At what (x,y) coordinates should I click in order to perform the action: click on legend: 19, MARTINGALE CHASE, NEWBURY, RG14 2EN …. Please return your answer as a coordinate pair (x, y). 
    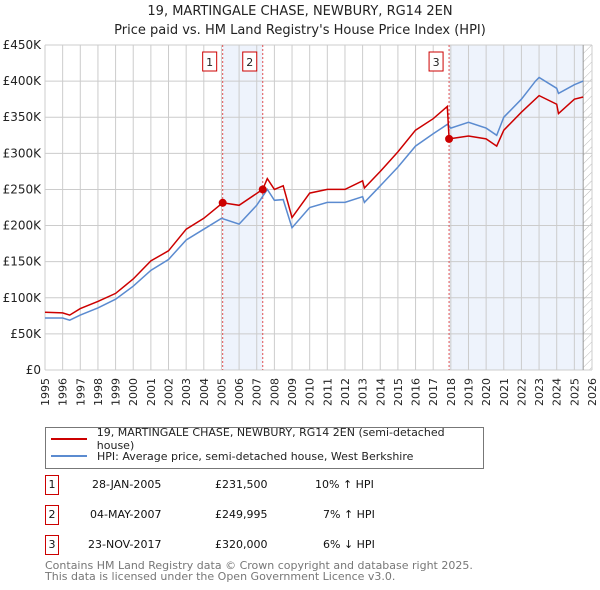
    Looking at the image, I should click on (264, 447).